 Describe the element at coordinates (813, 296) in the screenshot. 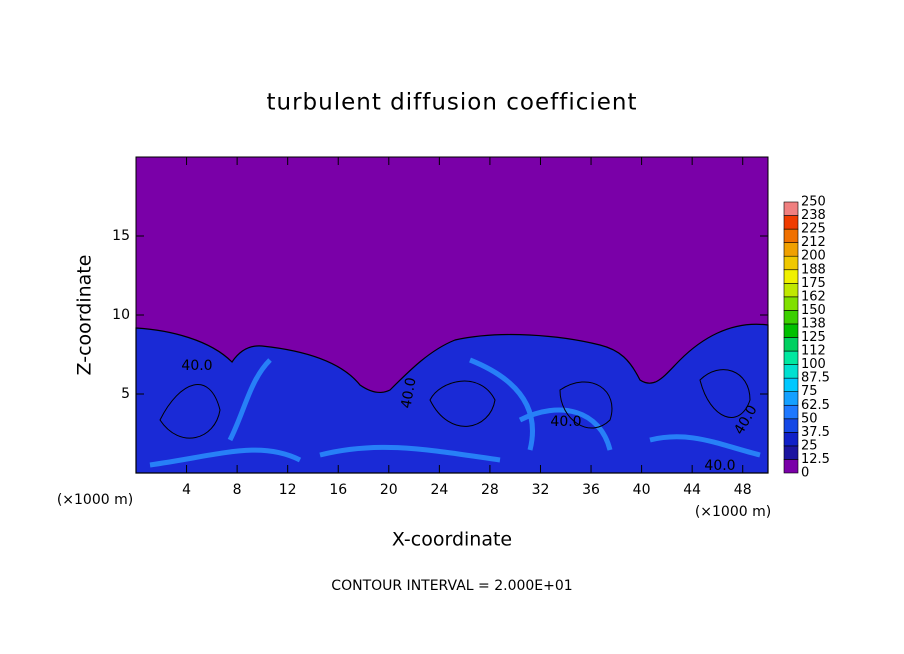

I see `colorbar-label: 162` at that location.